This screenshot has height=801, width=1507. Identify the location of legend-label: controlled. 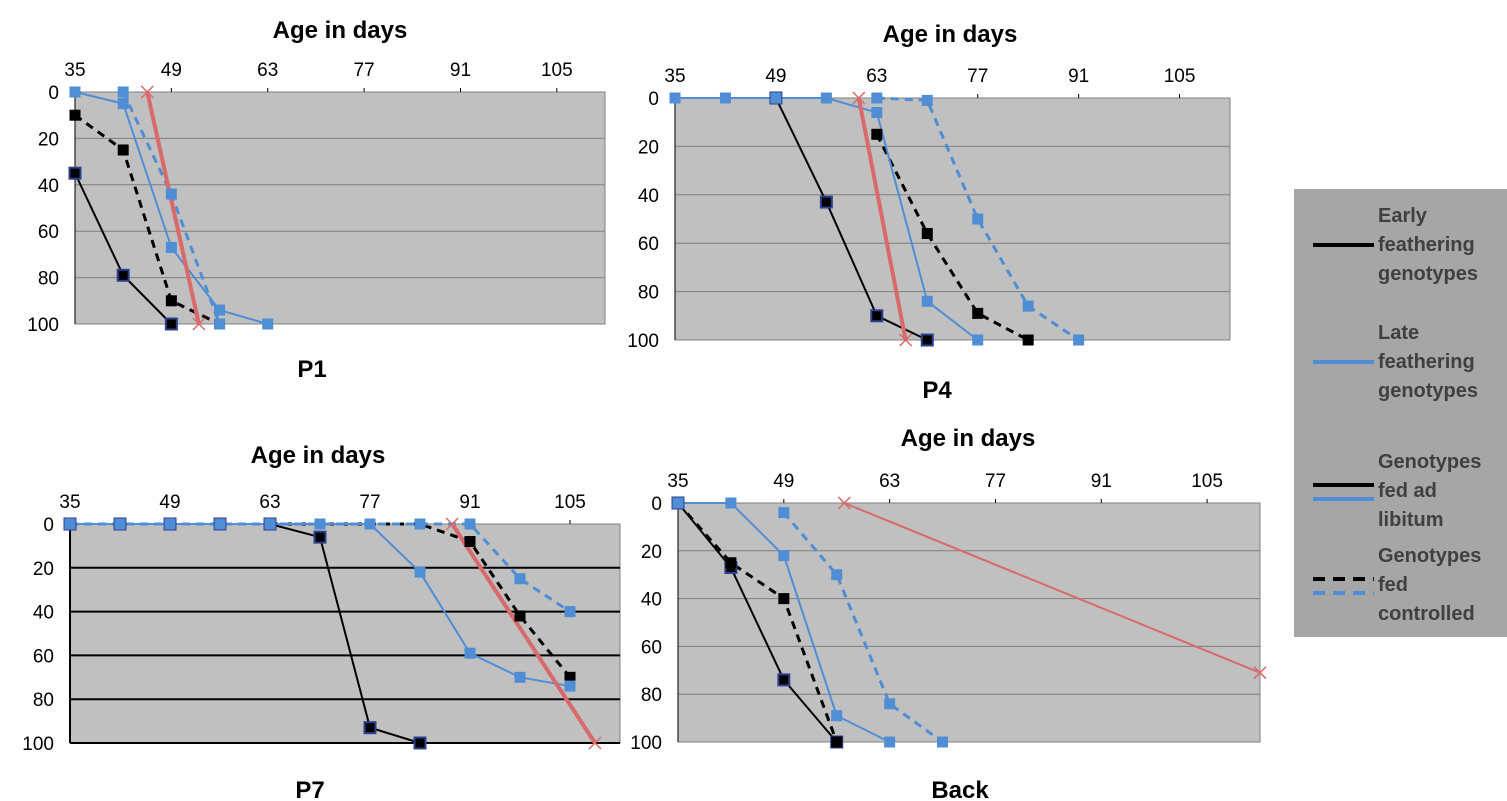
(1426, 614).